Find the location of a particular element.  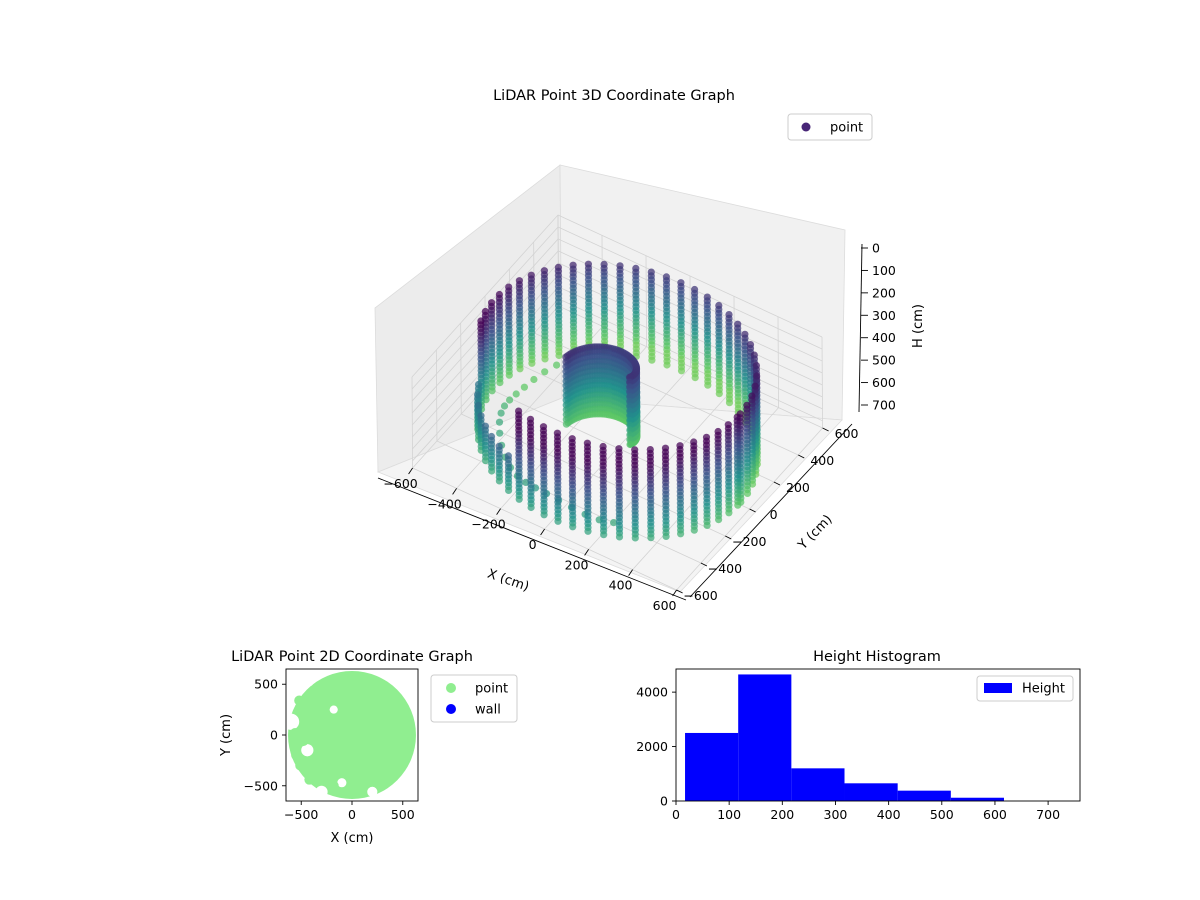

plot-frame-histogram is located at coordinates (878, 735).